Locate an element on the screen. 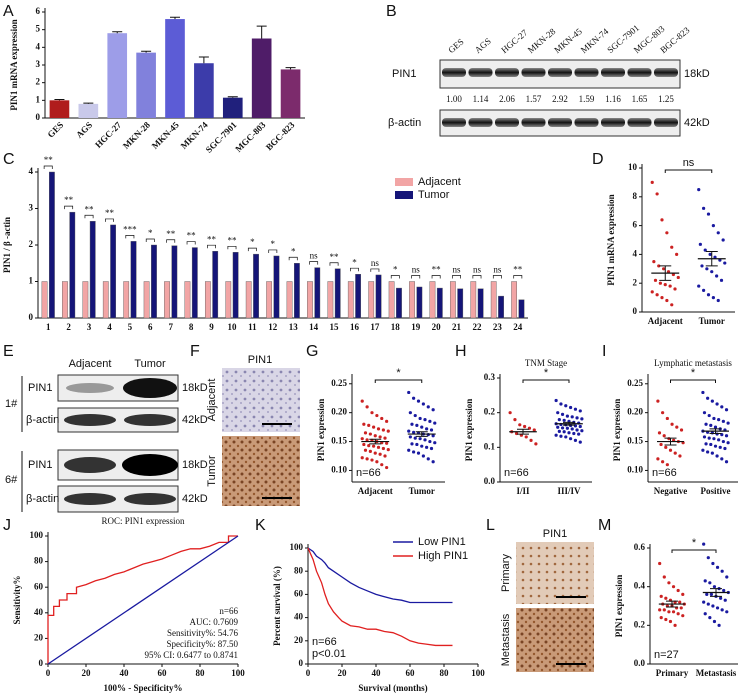 Image resolution: width=742 pixels, height=699 pixels. x-tick-label: 100 is located at coordinates (238, 673).